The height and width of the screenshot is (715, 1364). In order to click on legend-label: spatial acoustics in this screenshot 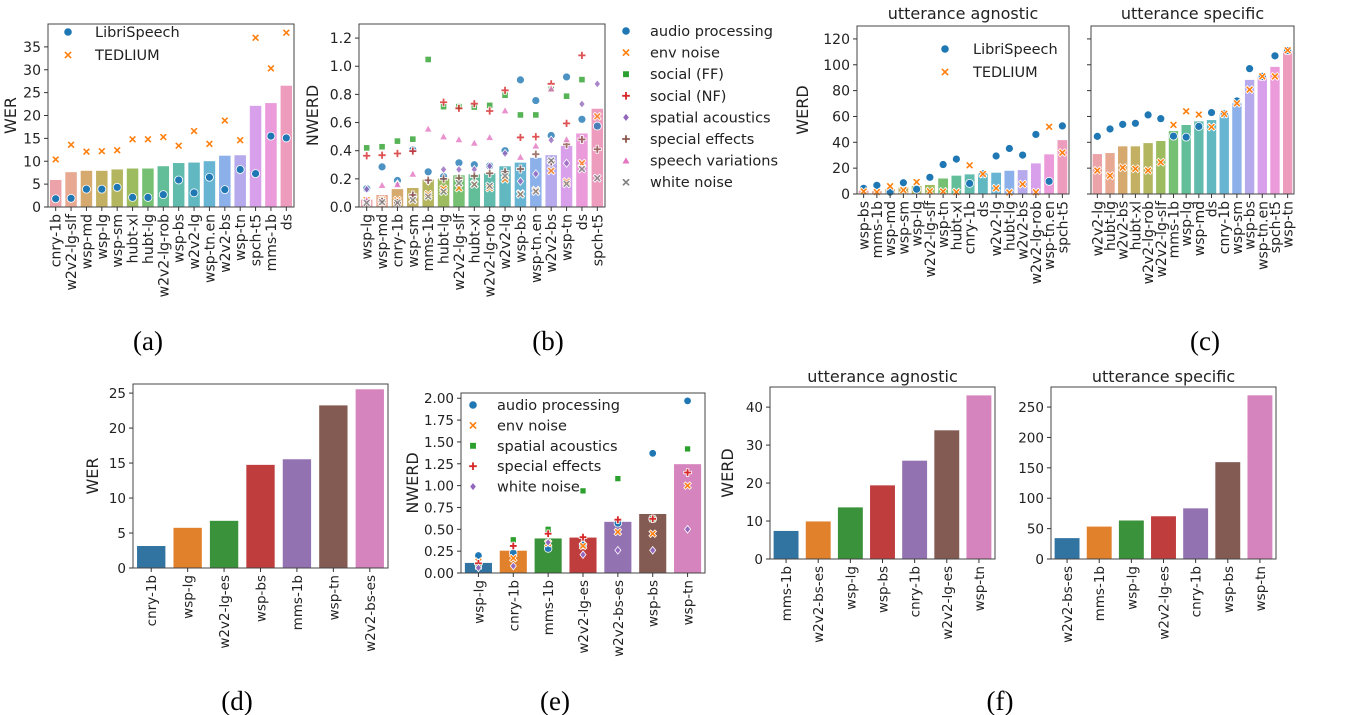, I will do `click(710, 118)`.